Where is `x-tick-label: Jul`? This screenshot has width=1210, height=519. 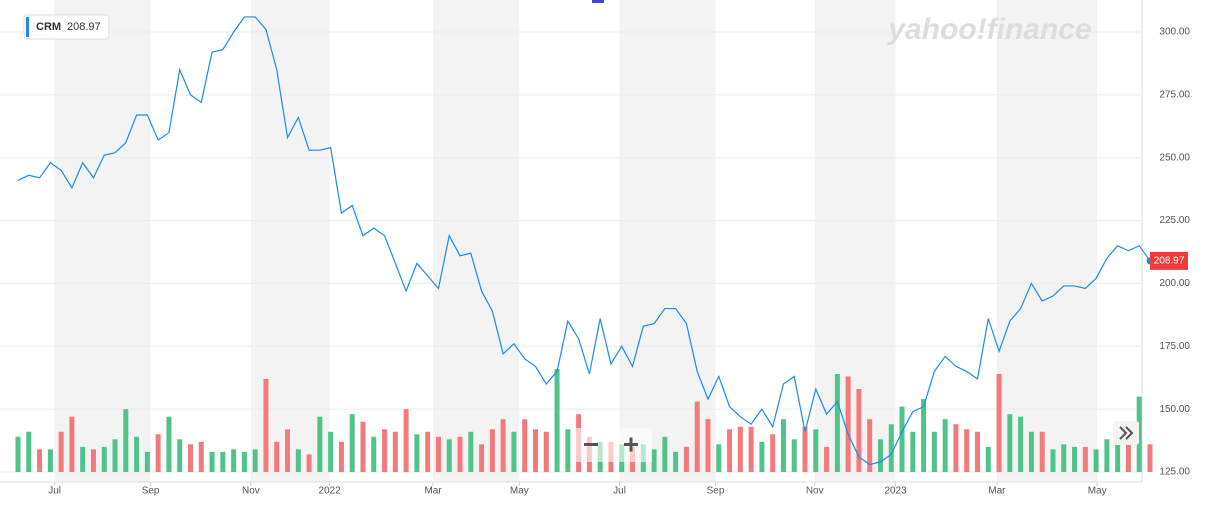 x-tick-label: Jul is located at coordinates (54, 491).